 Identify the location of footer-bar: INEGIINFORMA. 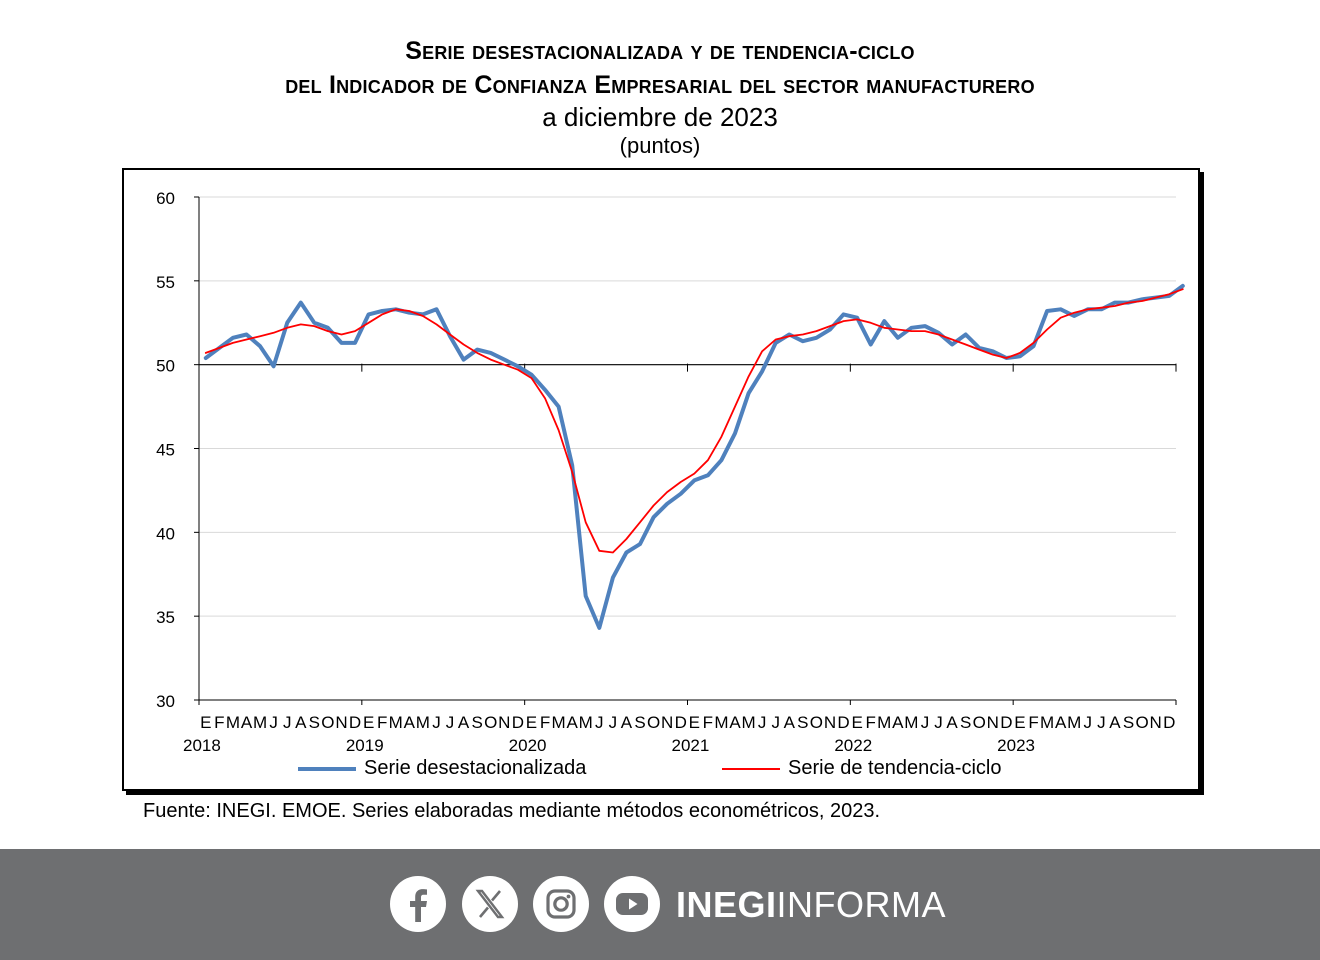
(660, 904).